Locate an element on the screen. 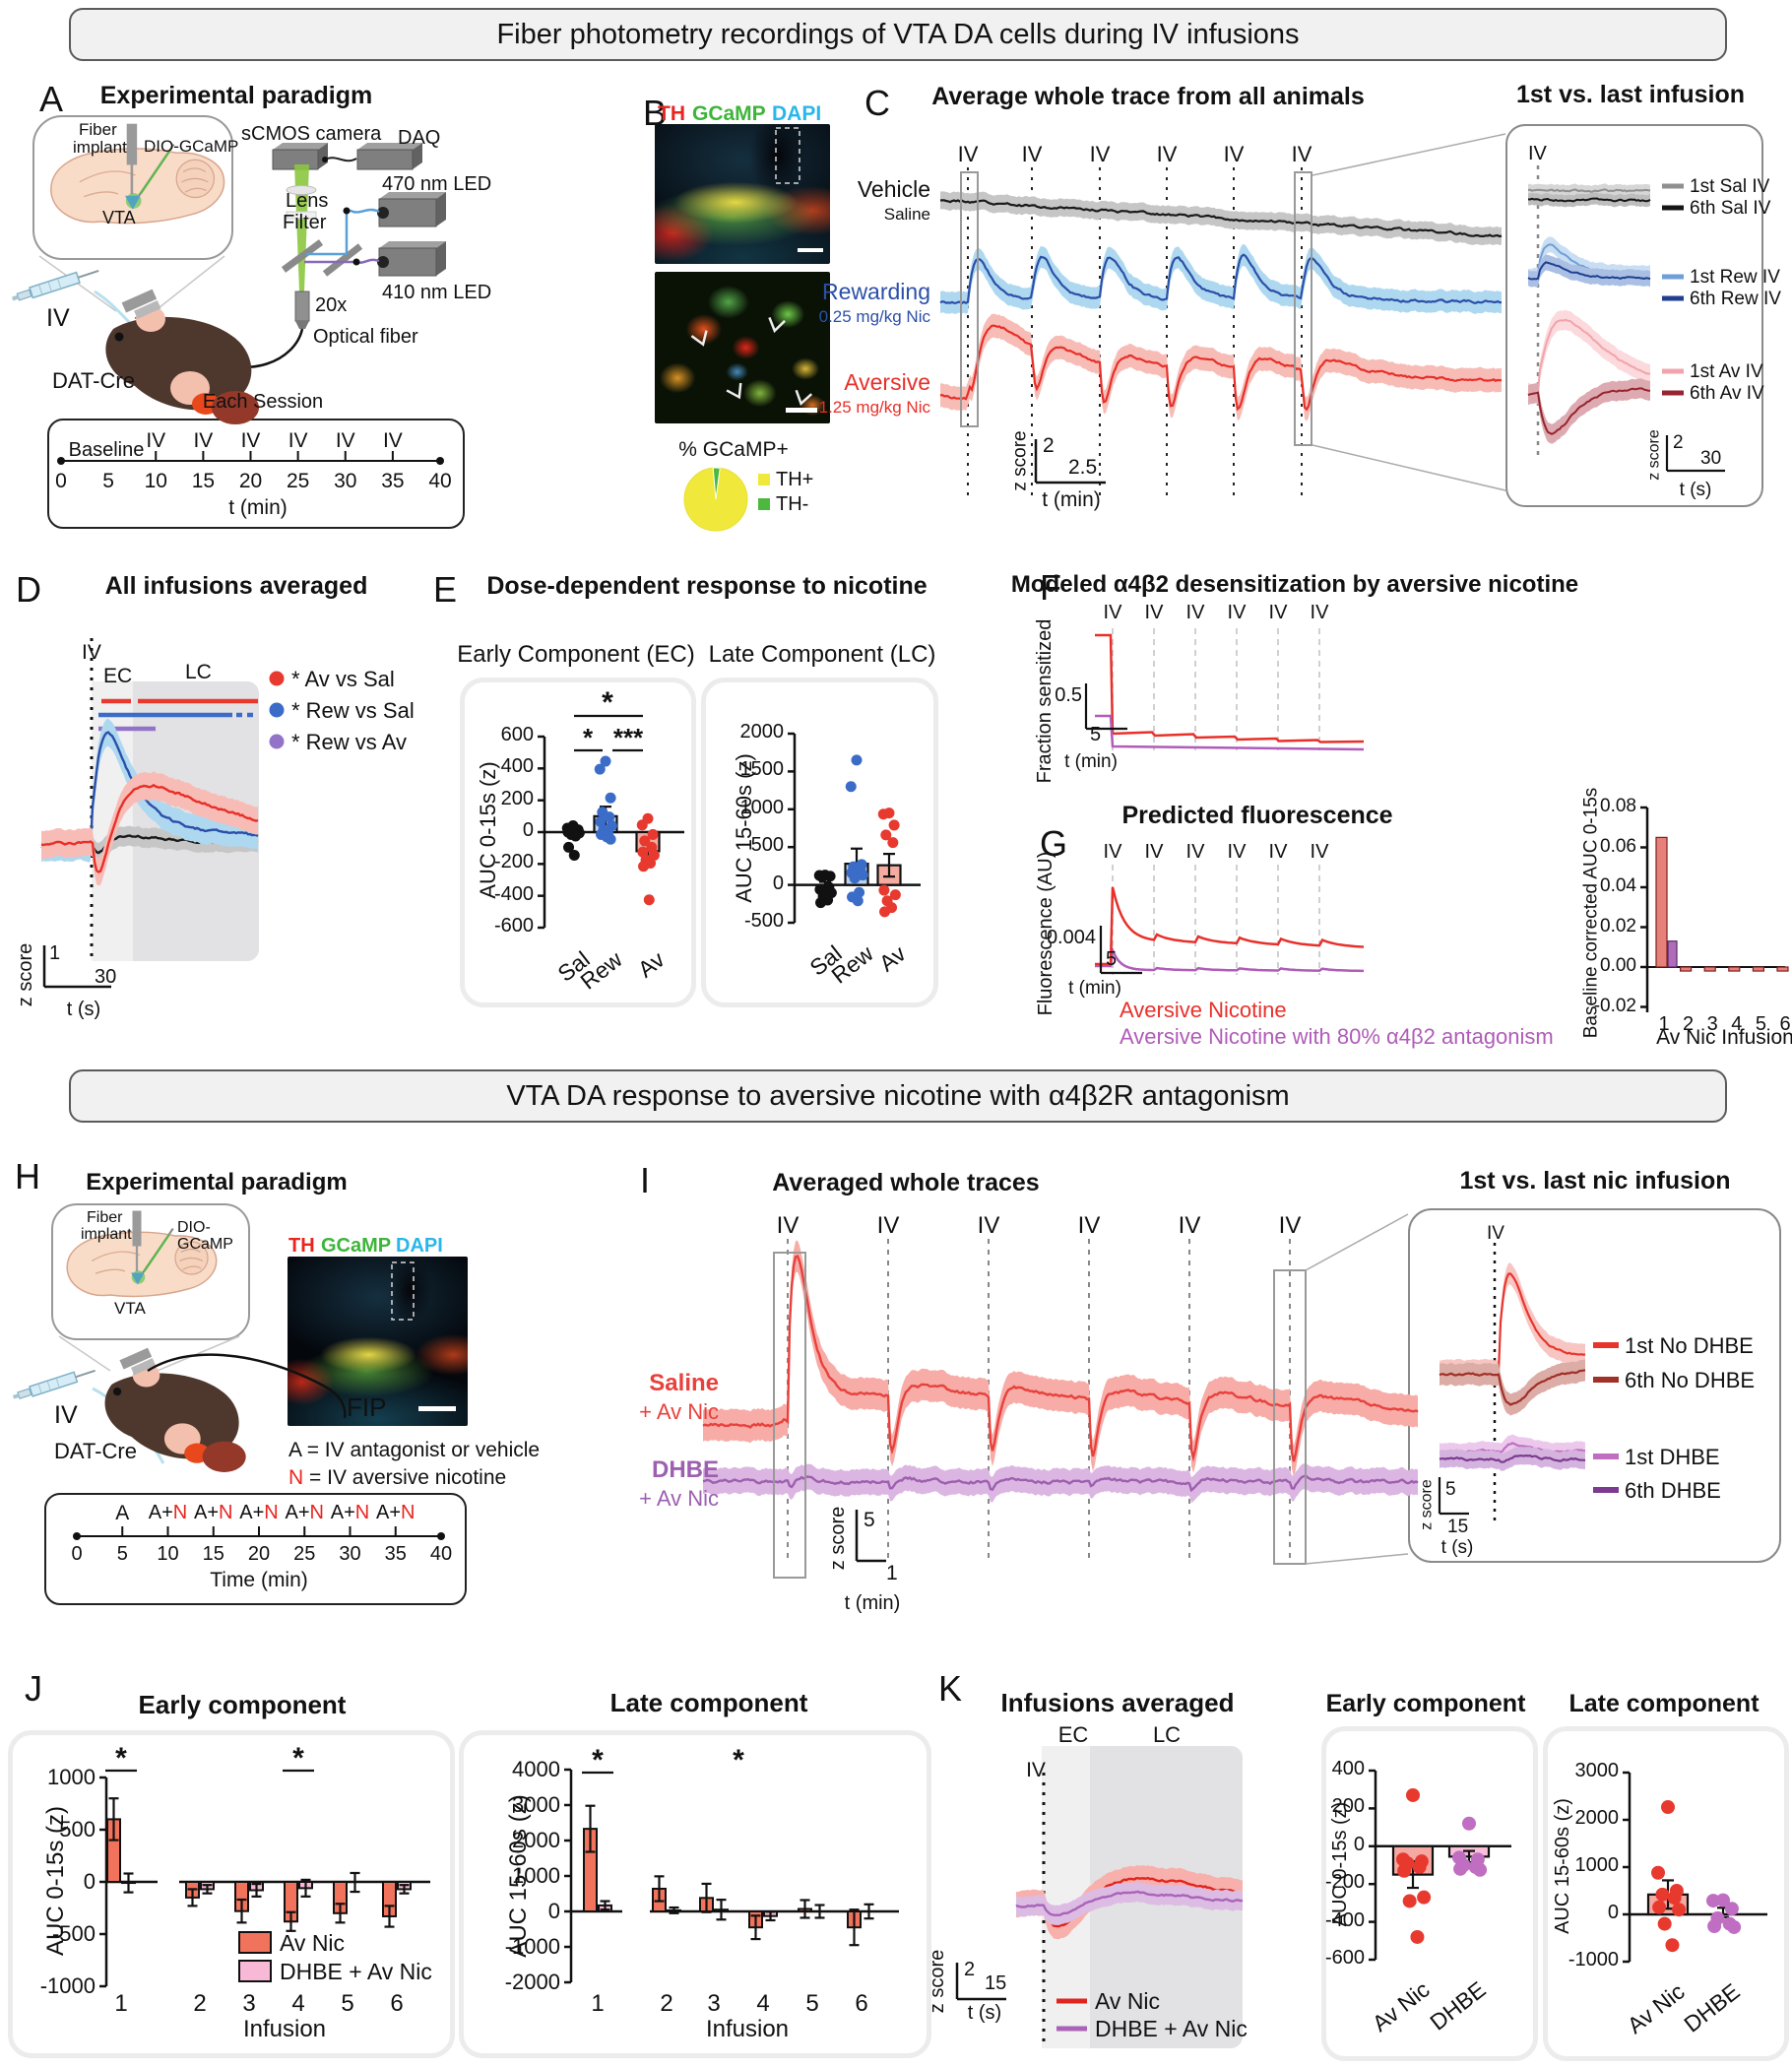  pie-slice-th-neg is located at coordinates (716, 483).